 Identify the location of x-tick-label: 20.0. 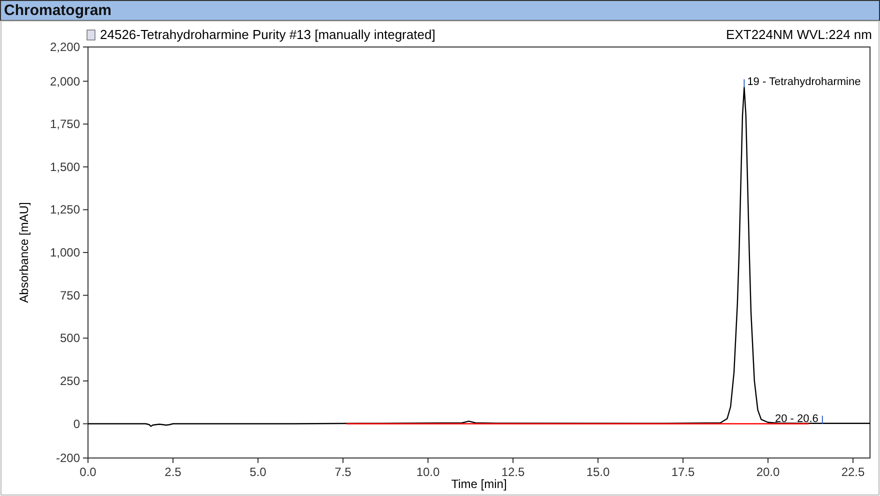
(768, 472).